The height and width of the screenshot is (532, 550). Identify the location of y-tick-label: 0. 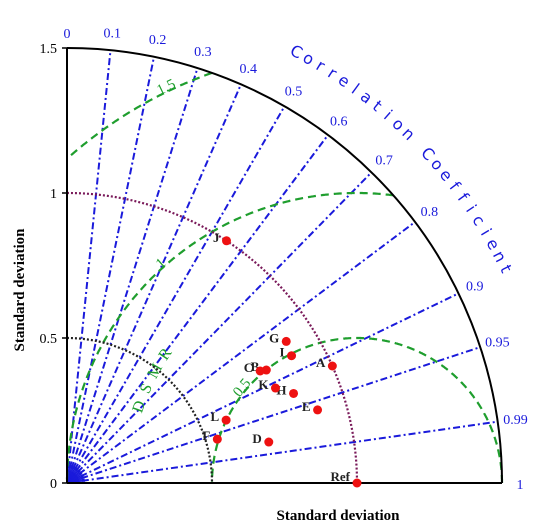
(53, 484).